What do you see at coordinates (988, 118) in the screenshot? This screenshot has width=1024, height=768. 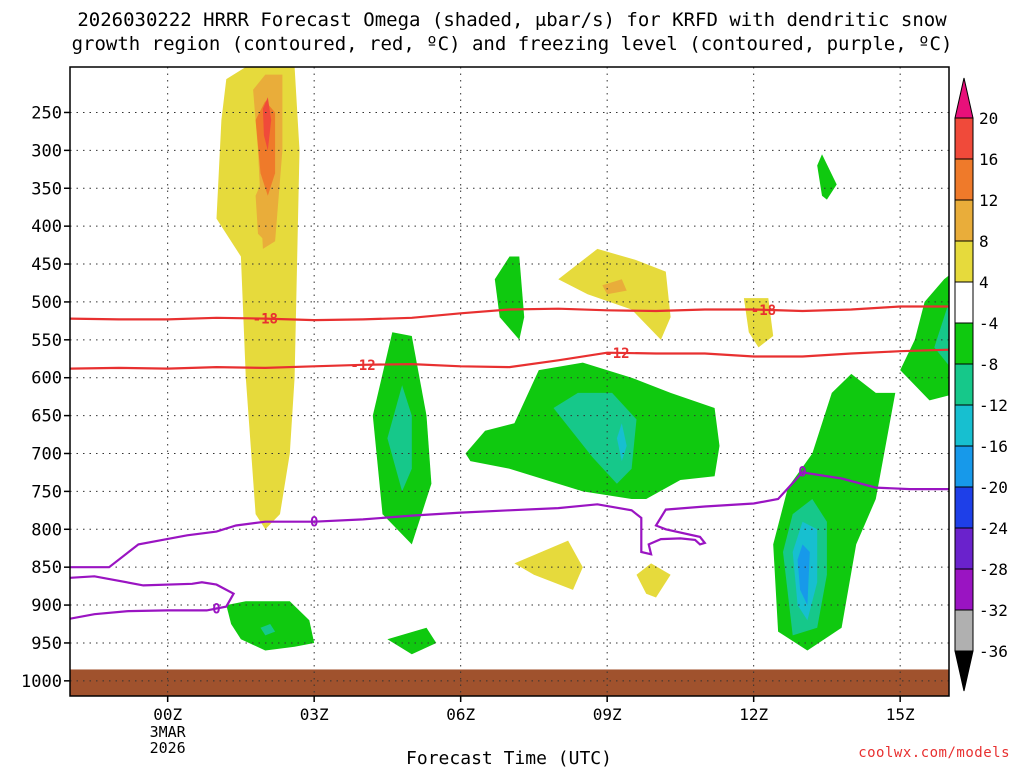 I see `colorbar-level-label-0: 20` at bounding box center [988, 118].